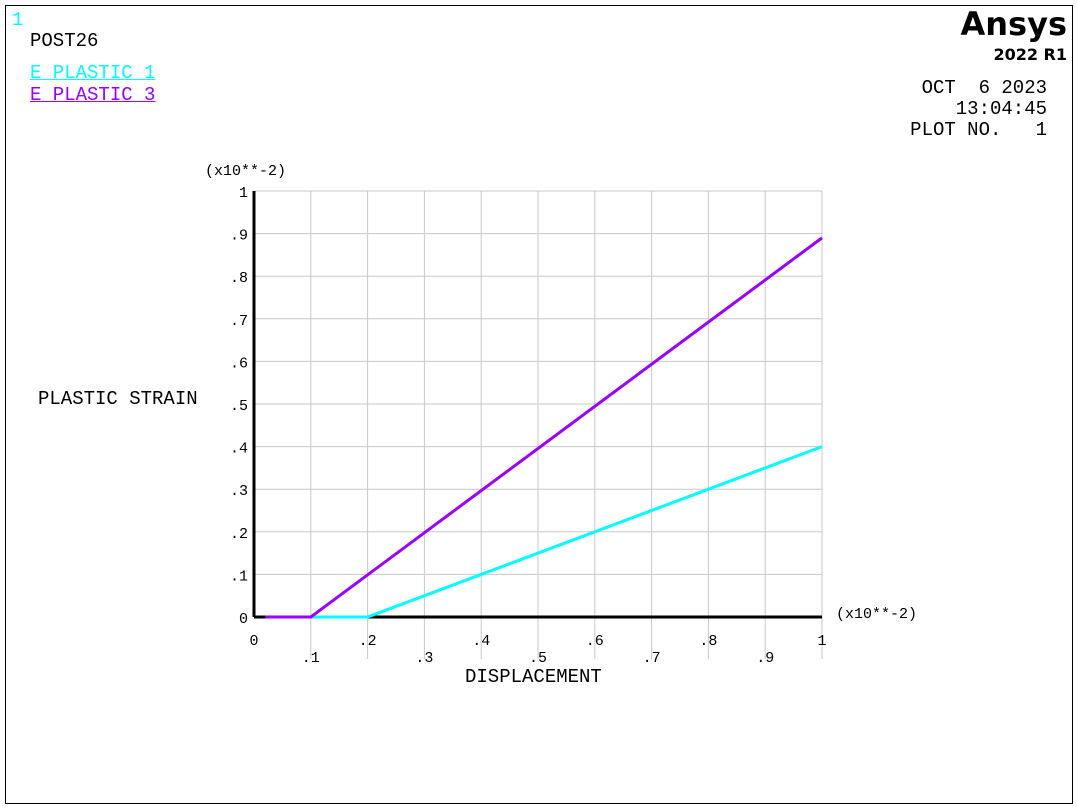 The image size is (1077, 810). I want to click on y-tick-label: .3, so click(239, 491).